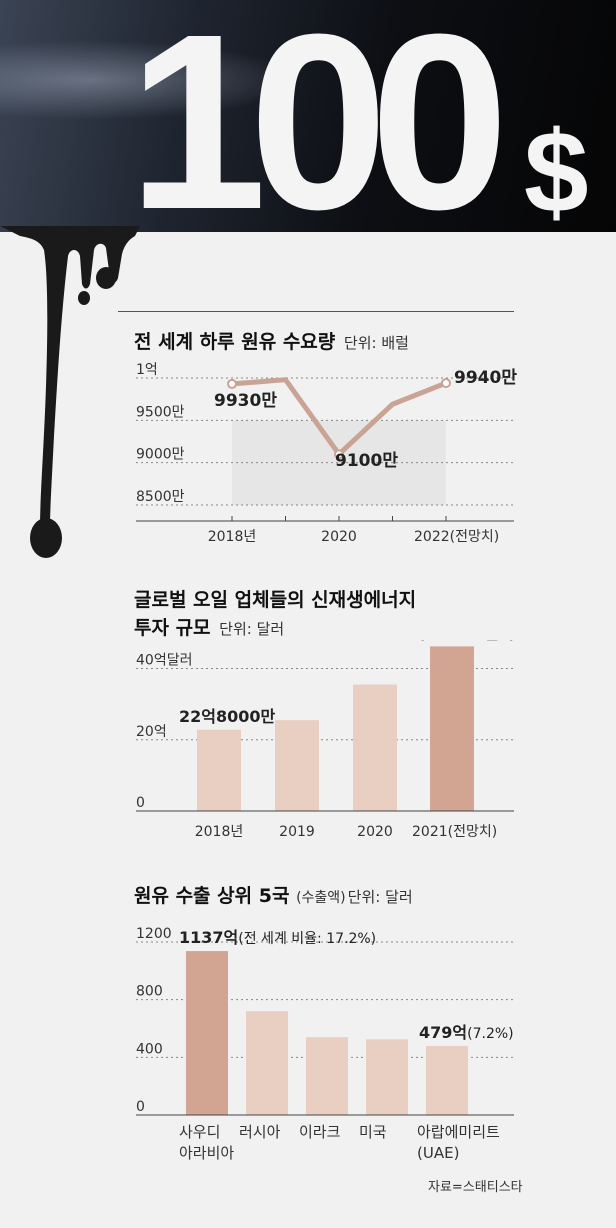 This screenshot has width=616, height=1228. Describe the element at coordinates (212, 896) in the screenshot. I see `chart3-title-text: 원유 수출 상위 5국` at that location.